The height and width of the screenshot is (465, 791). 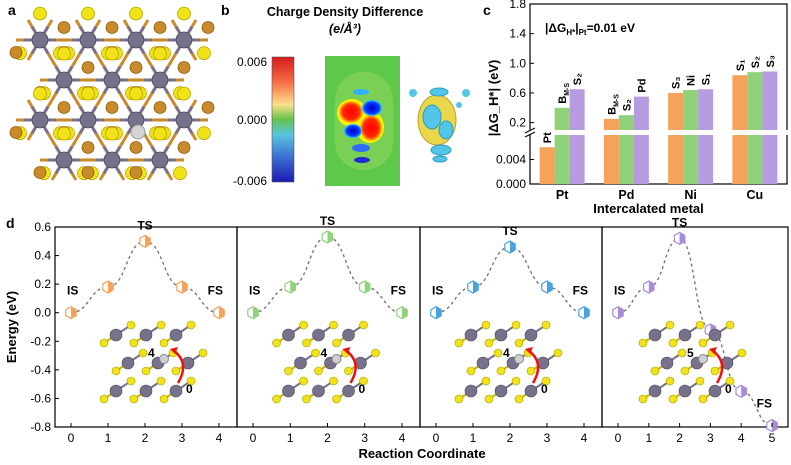 What do you see at coordinates (706, 159) in the screenshot?
I see `bar-Ni-2-lower` at bounding box center [706, 159].